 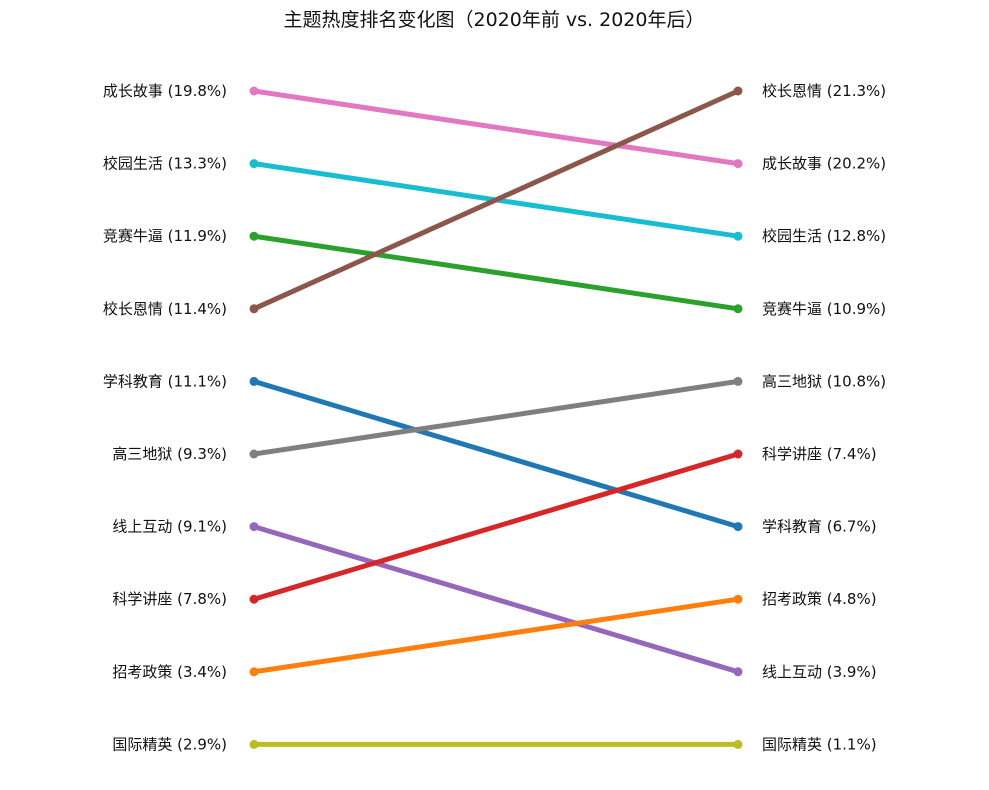 I want to click on right-rank-label: 校园生活 (12.8%), so click(x=824, y=236).